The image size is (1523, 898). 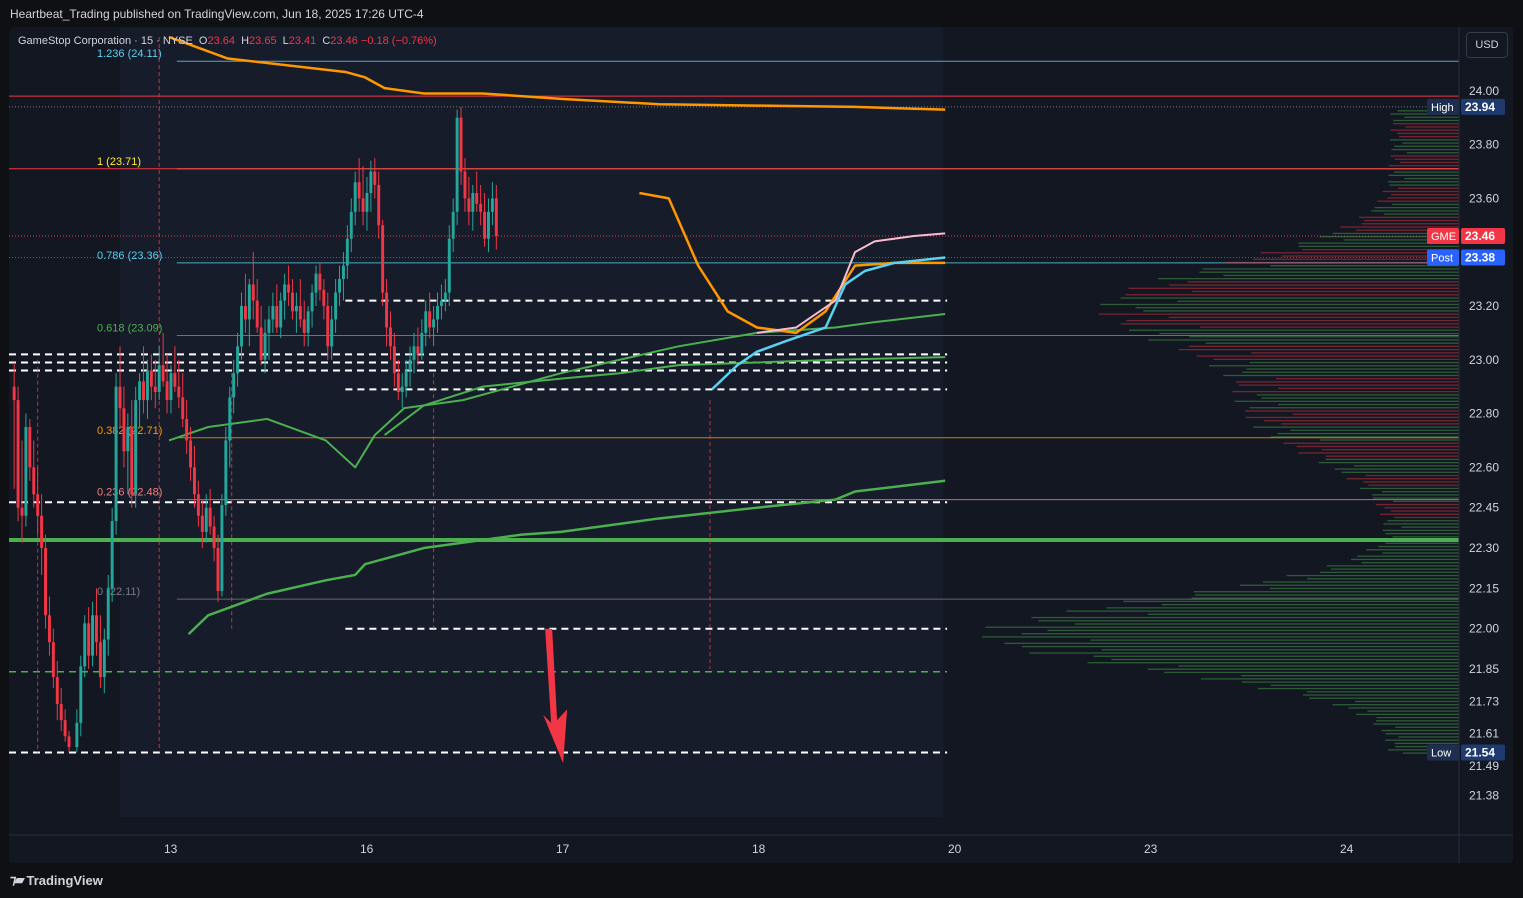 I want to click on price-tick-label: 22.30, so click(x=1484, y=548).